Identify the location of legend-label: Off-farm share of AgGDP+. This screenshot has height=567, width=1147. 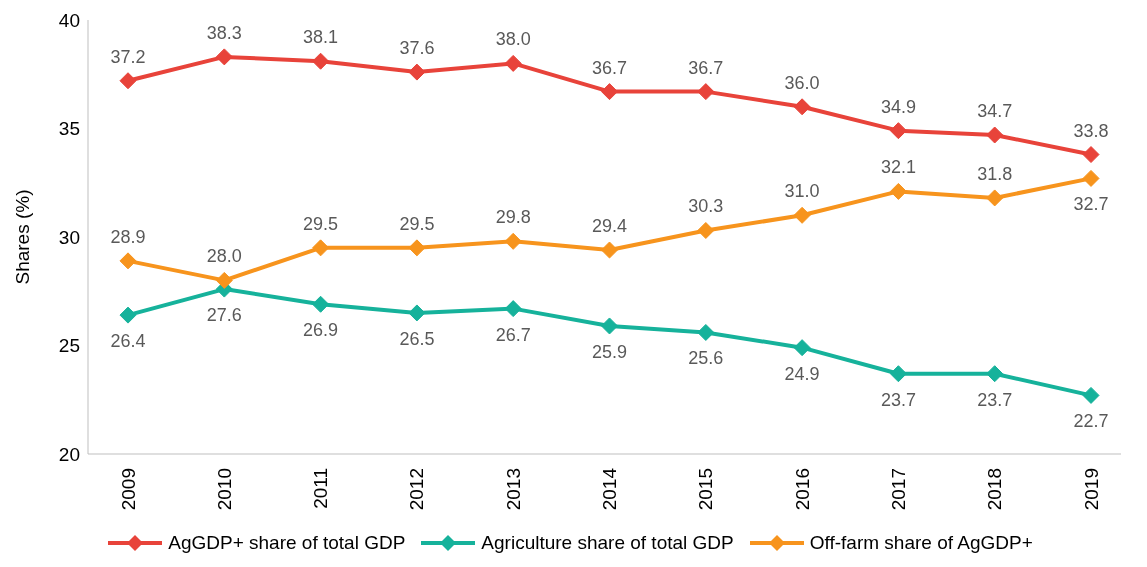
(921, 543).